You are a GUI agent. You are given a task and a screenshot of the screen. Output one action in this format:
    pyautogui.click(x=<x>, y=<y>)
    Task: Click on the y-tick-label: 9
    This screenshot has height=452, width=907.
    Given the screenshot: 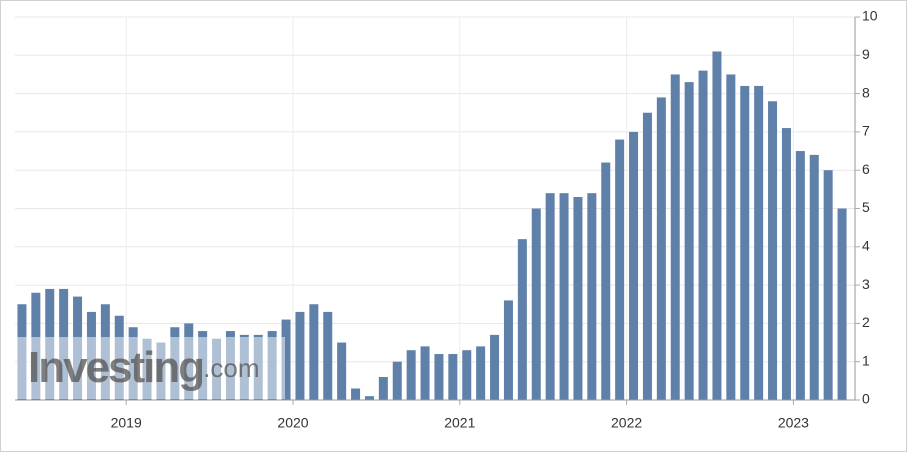 What is the action you would take?
    pyautogui.click(x=866, y=54)
    